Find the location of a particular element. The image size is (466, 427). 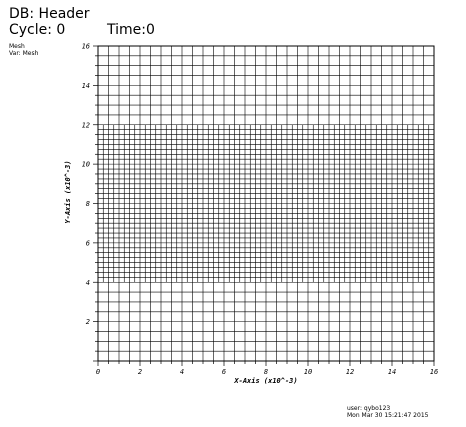

x-tick-label: 6 is located at coordinates (224, 372).